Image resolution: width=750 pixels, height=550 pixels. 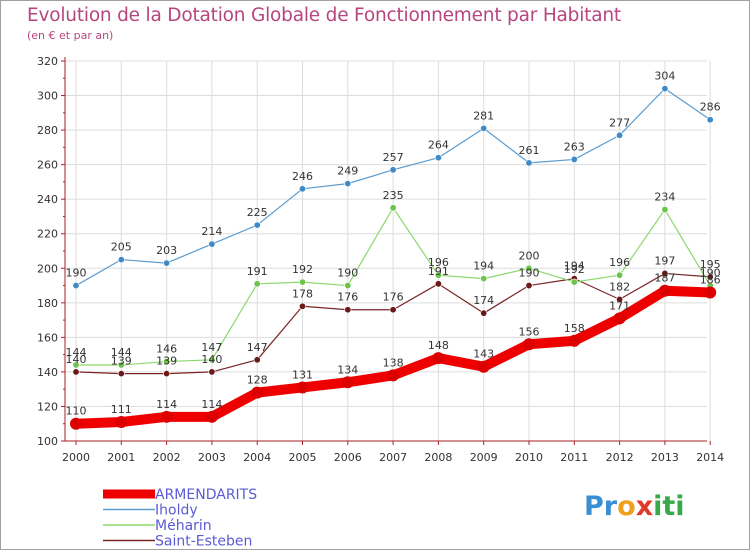 I want to click on x-tick-label: 2005, so click(x=303, y=457).